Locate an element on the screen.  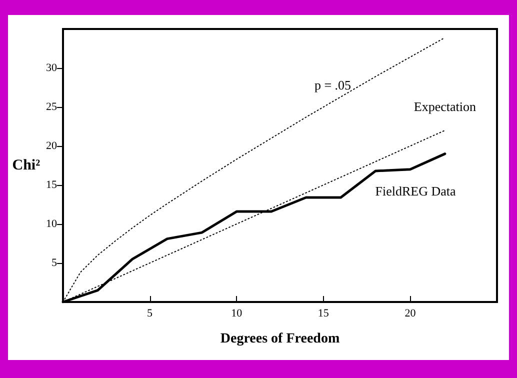
y-tick-label: 20 is located at coordinates (52, 146).